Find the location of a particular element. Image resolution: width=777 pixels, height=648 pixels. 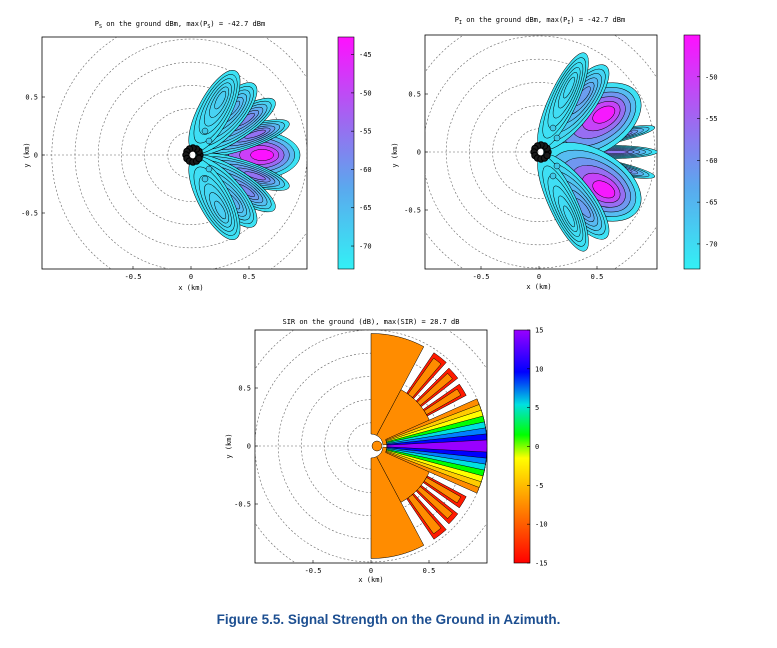

sir-x-tick-label: 0.5 is located at coordinates (429, 571).